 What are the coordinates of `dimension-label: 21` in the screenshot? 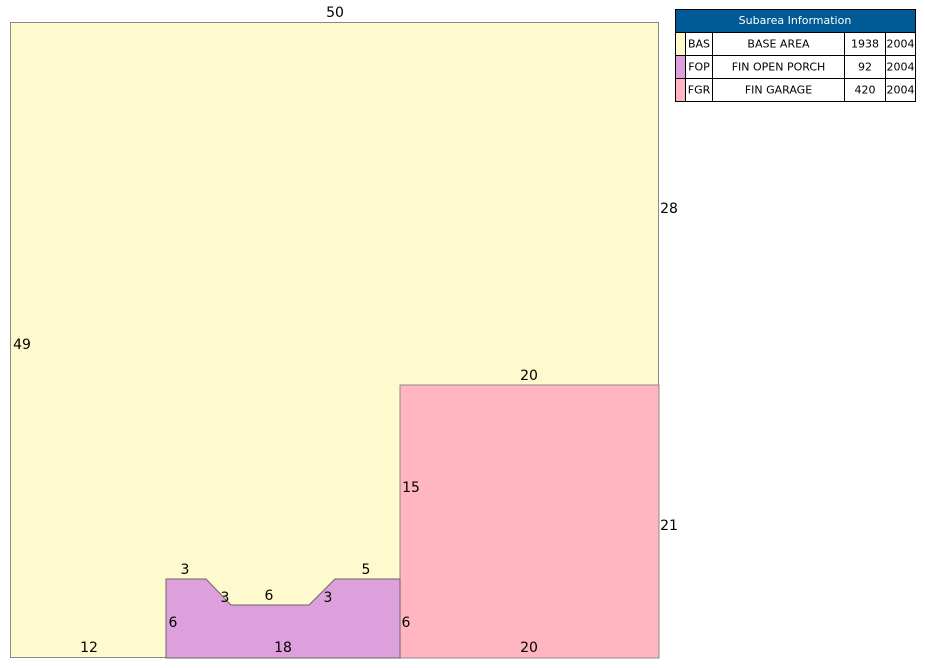 It's located at (669, 526).